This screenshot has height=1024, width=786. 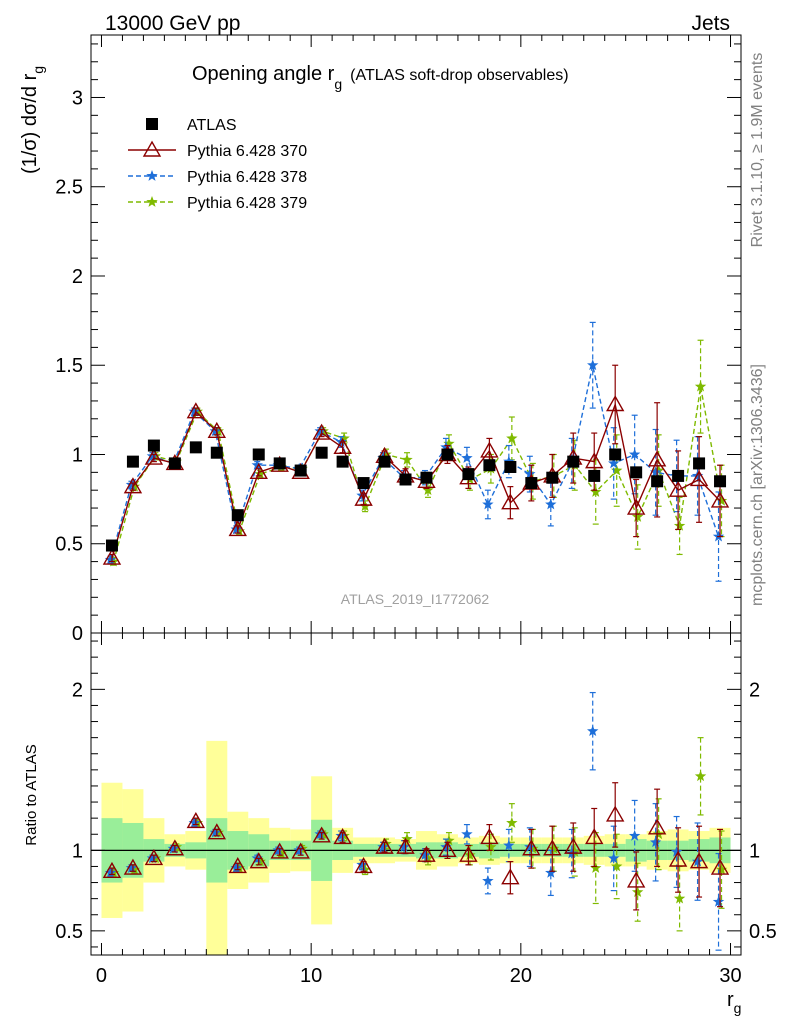 I want to click on legend-item: ATLAS, so click(x=191, y=125).